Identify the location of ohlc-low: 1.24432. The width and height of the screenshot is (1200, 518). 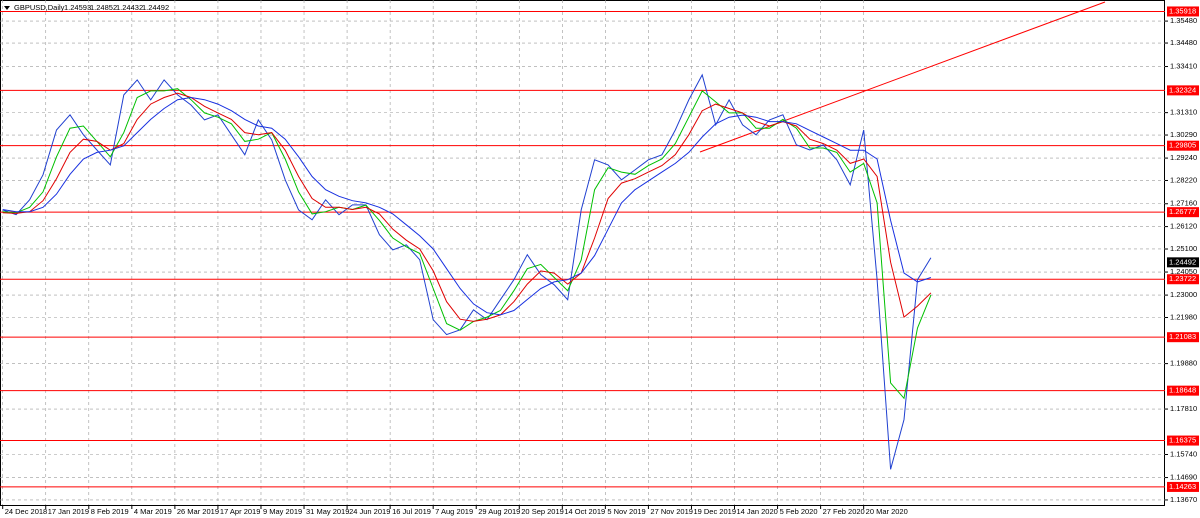
(129, 7).